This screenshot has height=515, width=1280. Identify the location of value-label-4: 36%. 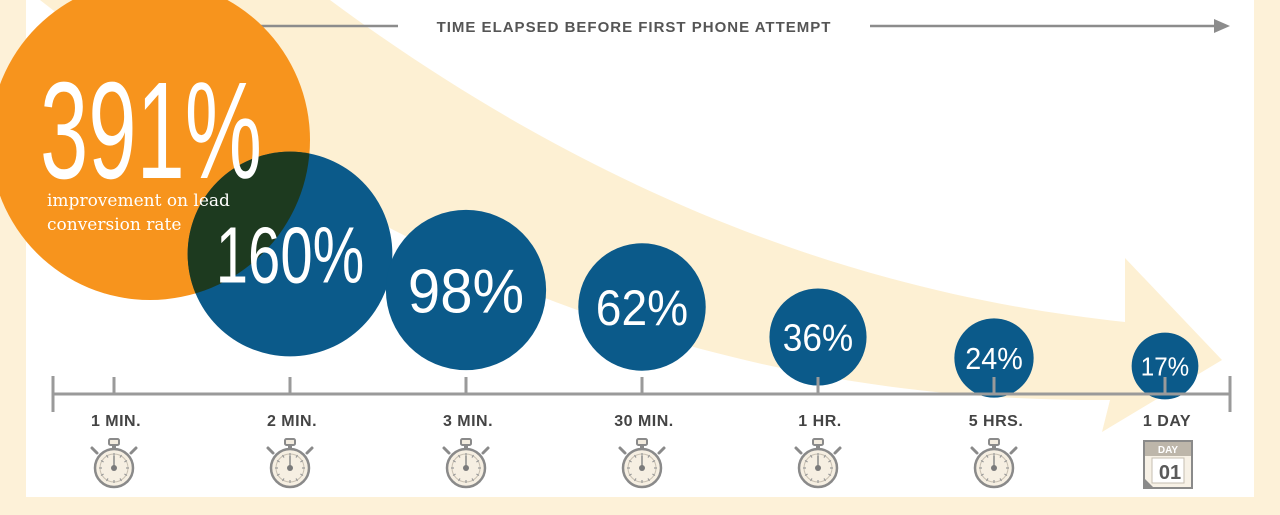
(818, 339).